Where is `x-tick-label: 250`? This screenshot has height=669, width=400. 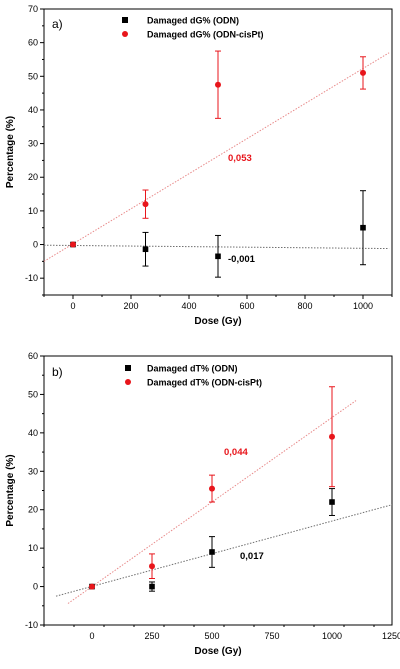 x-tick-label: 250 is located at coordinates (151, 636).